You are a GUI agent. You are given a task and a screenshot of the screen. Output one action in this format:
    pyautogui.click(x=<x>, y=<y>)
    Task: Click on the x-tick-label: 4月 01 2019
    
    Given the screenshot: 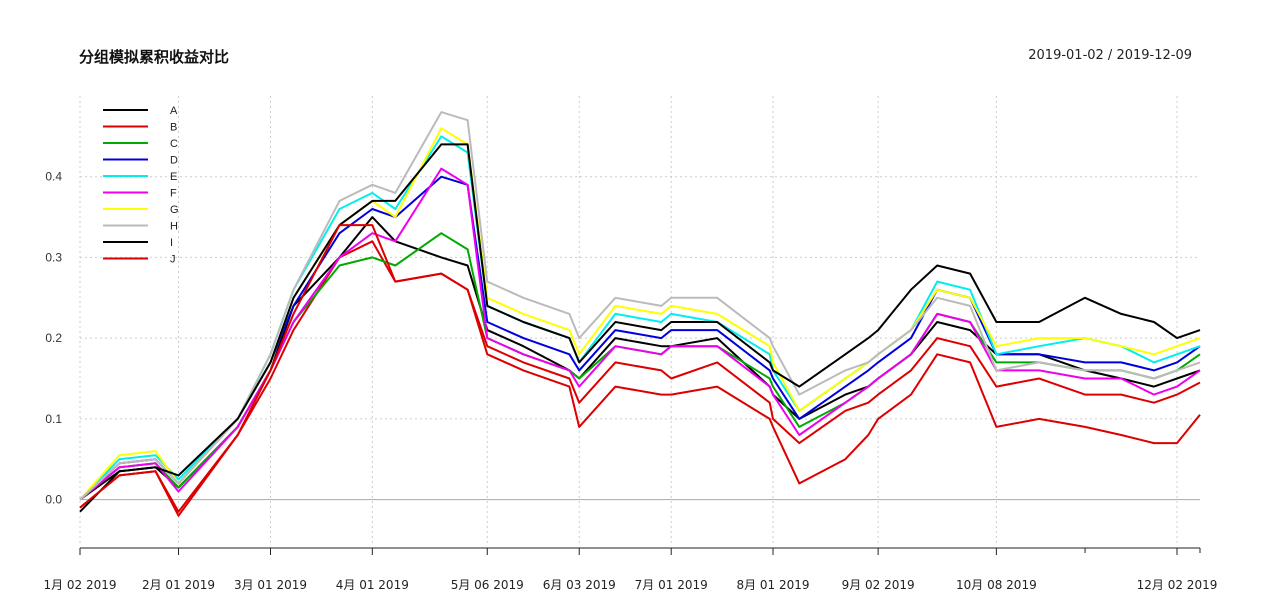 What is the action you would take?
    pyautogui.click(x=372, y=585)
    